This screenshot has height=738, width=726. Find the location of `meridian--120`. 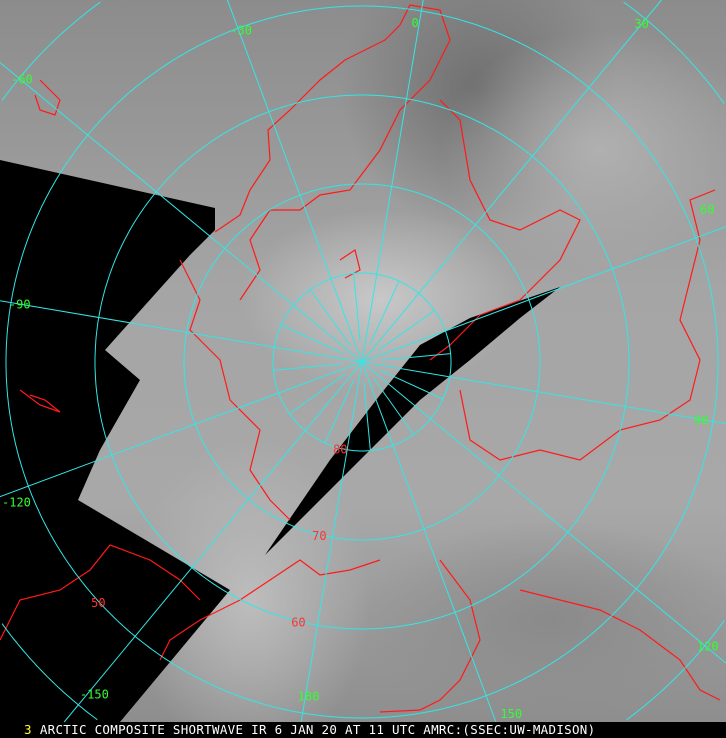

meridian--120 is located at coordinates (181, 429).